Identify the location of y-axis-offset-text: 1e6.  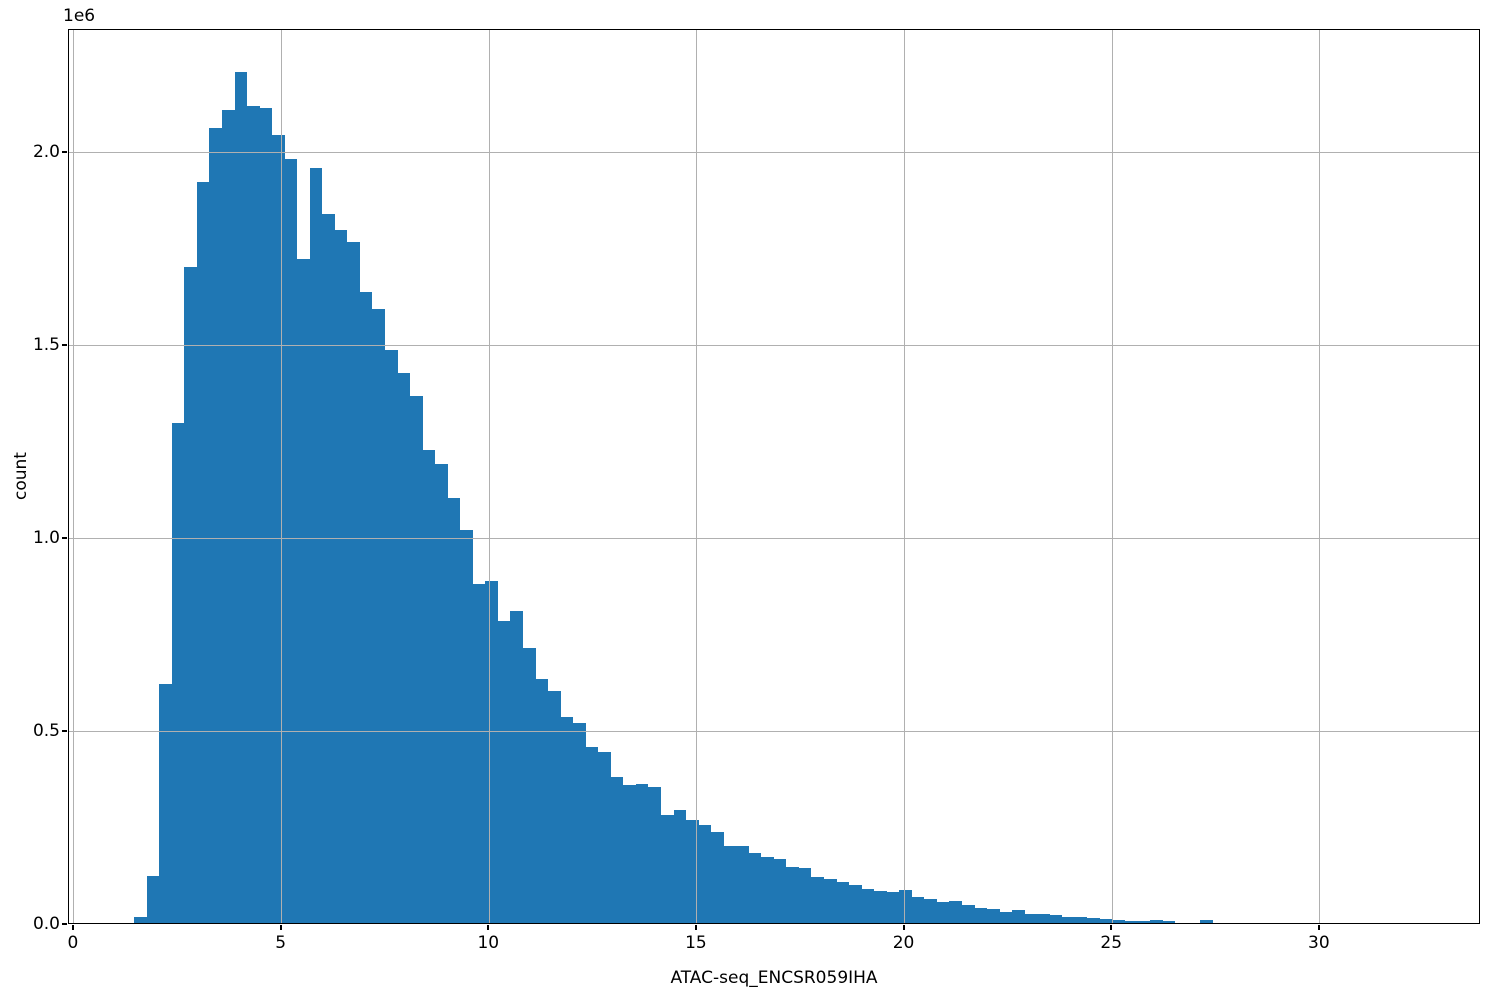
(79, 16).